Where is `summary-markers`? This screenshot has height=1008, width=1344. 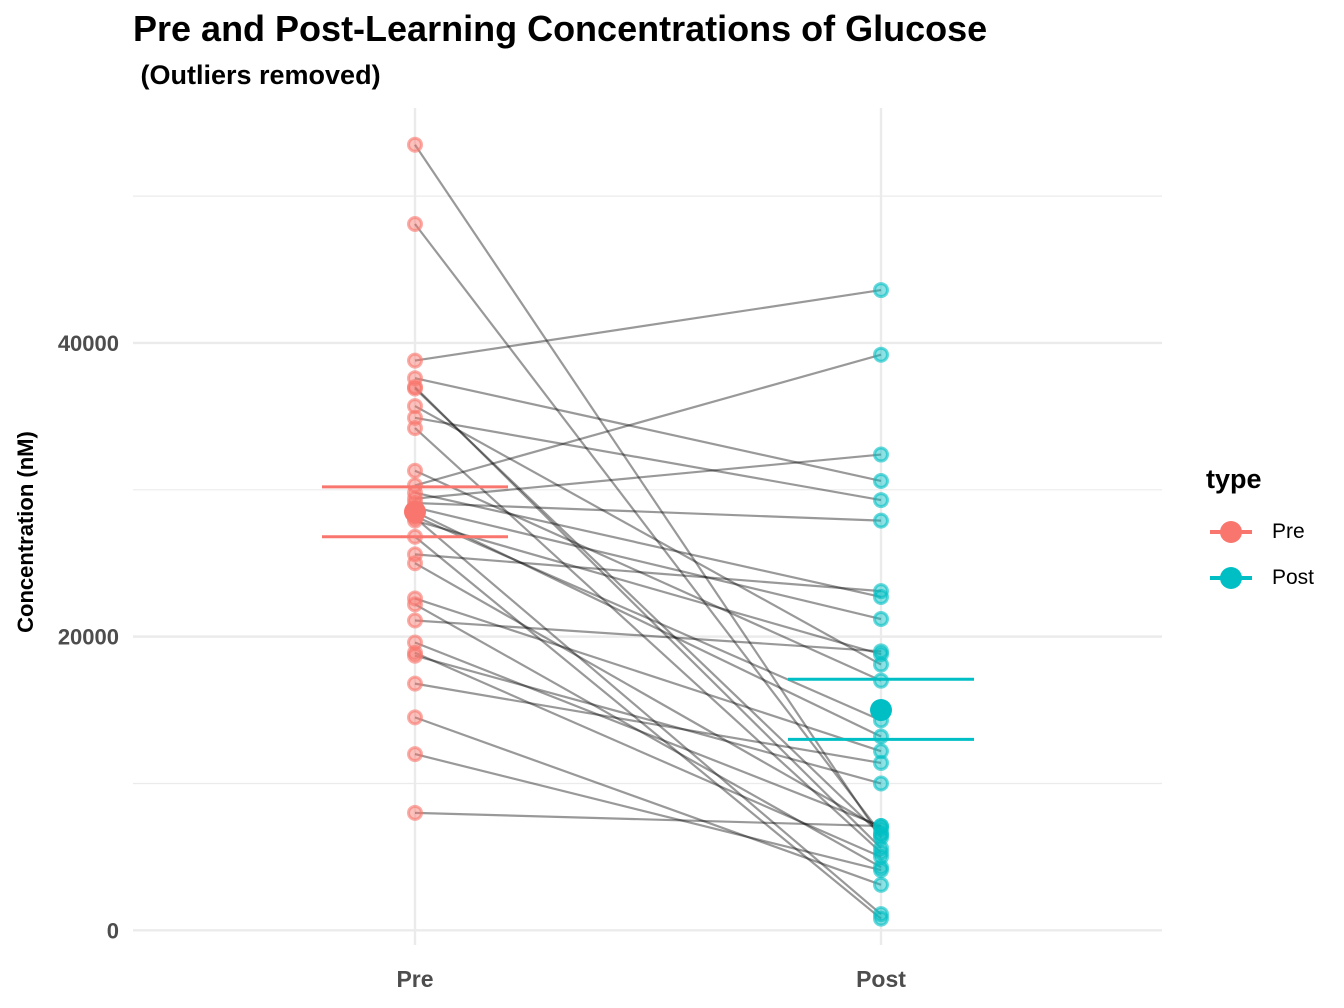
summary-markers is located at coordinates (648, 613).